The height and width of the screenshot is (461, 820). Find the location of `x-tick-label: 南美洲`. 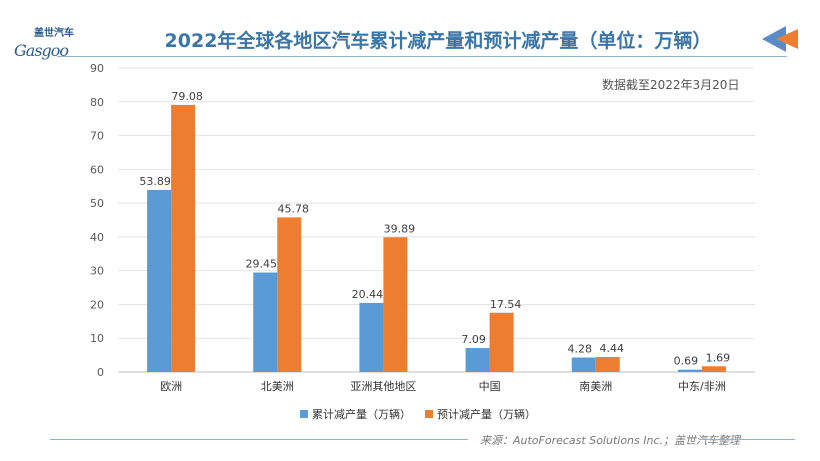

x-tick-label: 南美洲 is located at coordinates (595, 386).